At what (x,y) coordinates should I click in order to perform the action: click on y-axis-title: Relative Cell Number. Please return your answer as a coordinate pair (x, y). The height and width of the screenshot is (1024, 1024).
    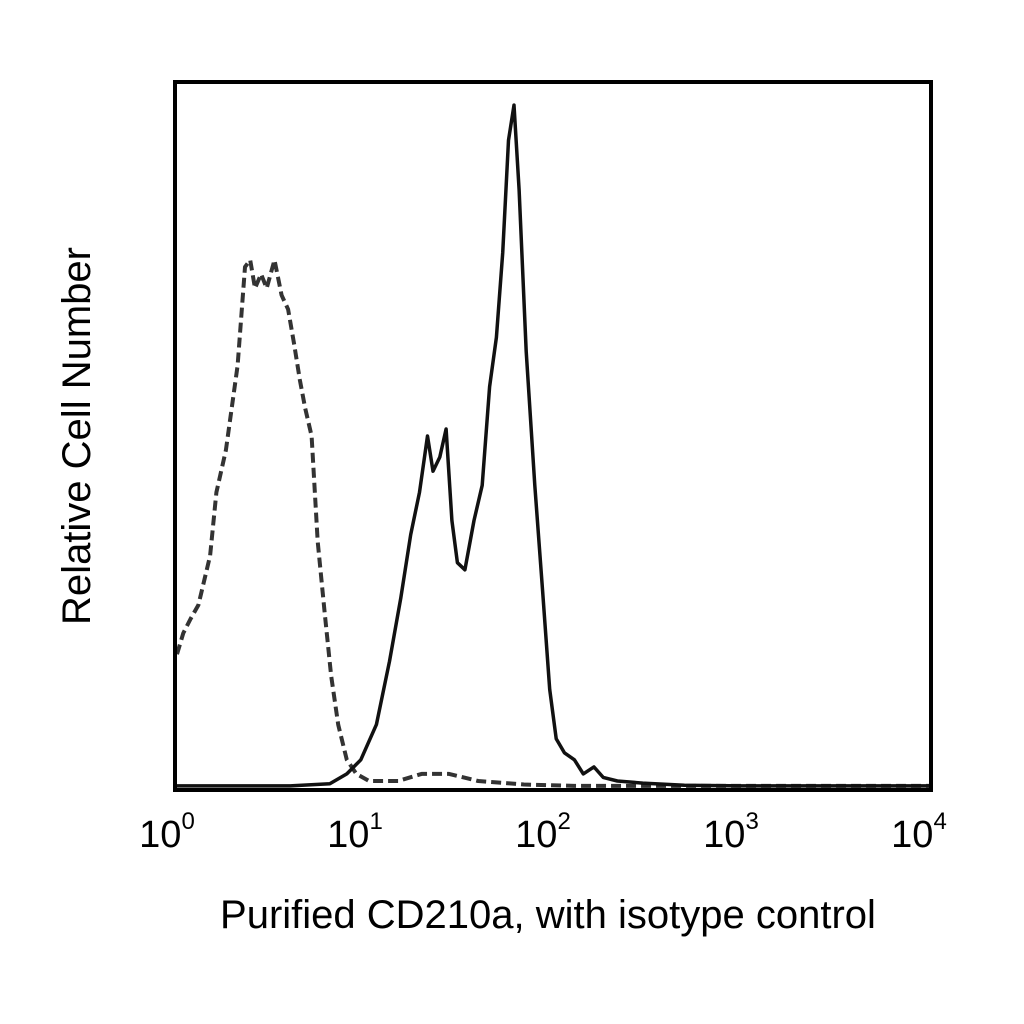
    Looking at the image, I should click on (77, 436).